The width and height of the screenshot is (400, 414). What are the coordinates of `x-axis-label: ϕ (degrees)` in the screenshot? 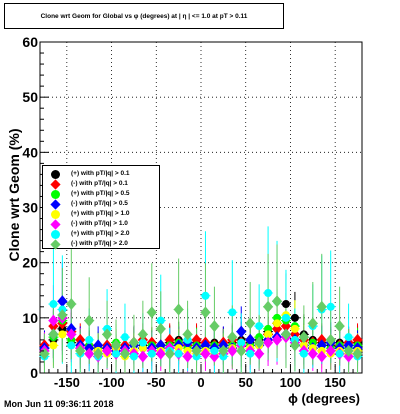 It's located at (324, 398).